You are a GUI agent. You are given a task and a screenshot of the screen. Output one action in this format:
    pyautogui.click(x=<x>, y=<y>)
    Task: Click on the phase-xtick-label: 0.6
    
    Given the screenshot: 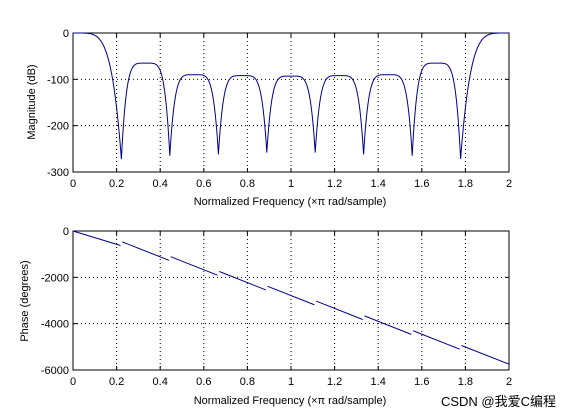 What is the action you would take?
    pyautogui.click(x=203, y=382)
    